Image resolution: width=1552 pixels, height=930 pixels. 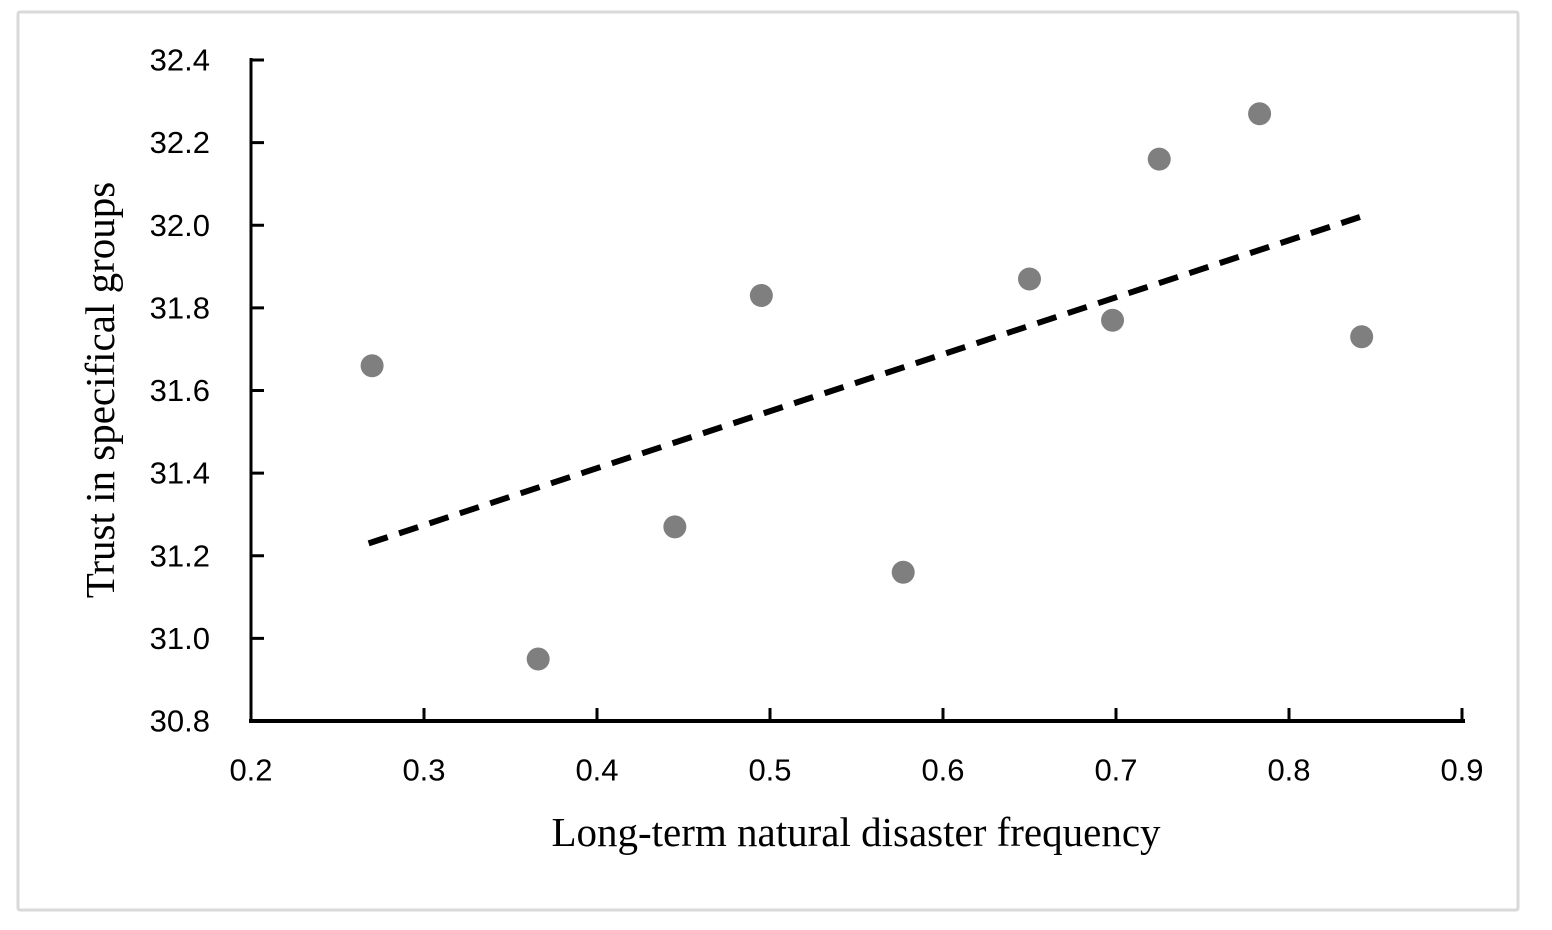 I want to click on x-tick-label: 0.4, so click(x=596, y=770).